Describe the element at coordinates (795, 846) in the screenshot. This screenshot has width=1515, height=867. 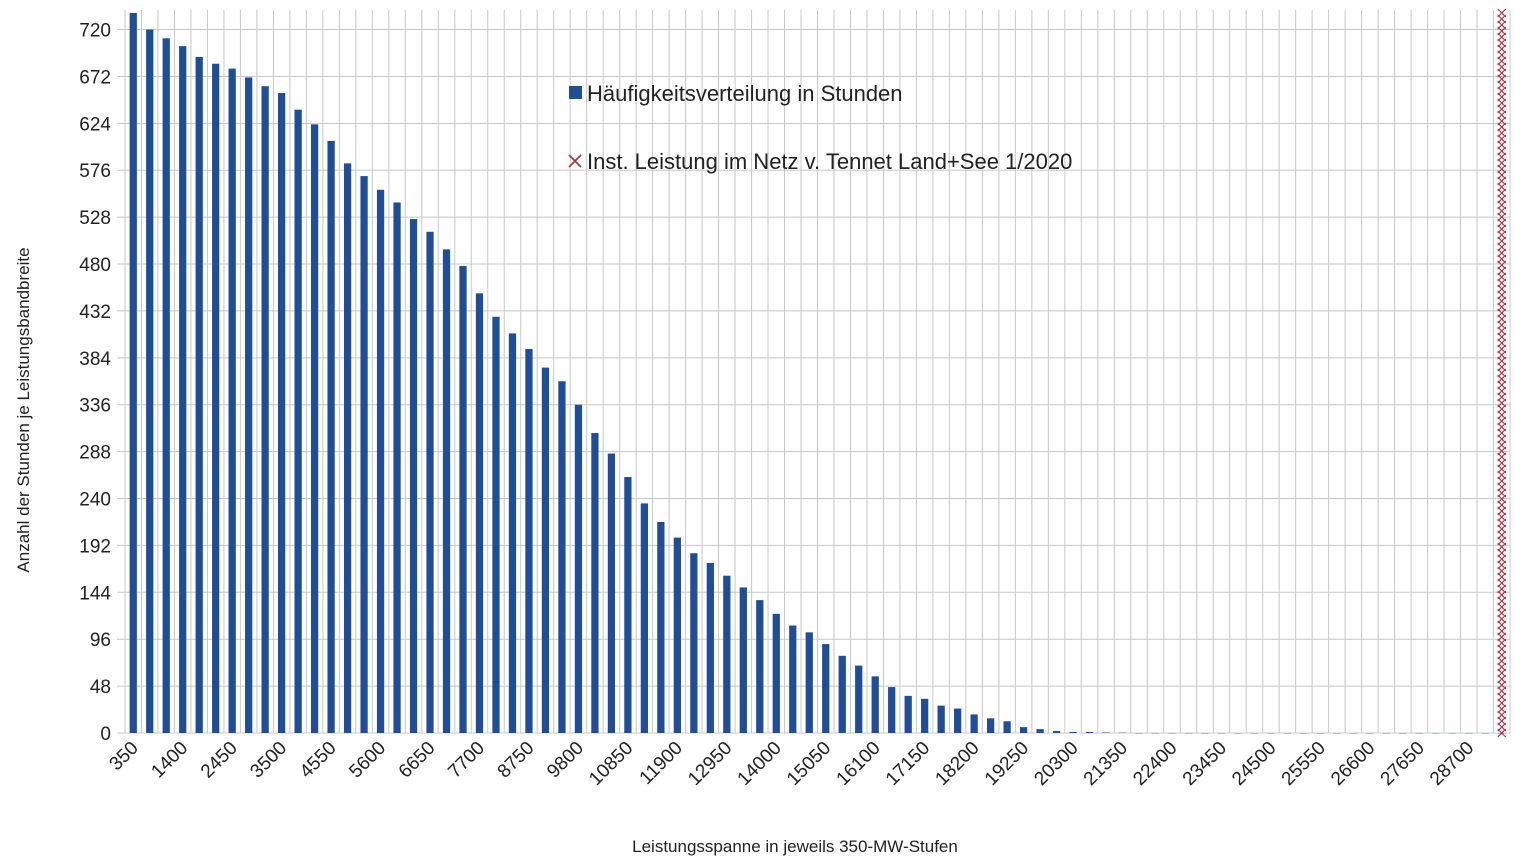
I see `x-axis-title: Leistungsspanne in jeweils 350-MW-Stufen` at that location.